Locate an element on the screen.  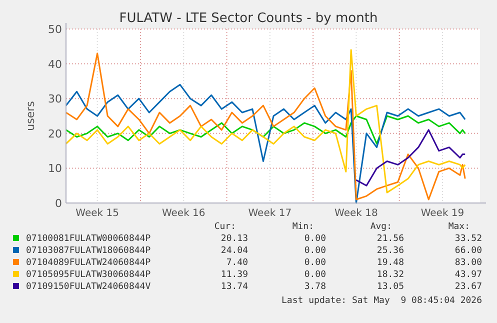
x-tick-label: Week 15 is located at coordinates (97, 213).